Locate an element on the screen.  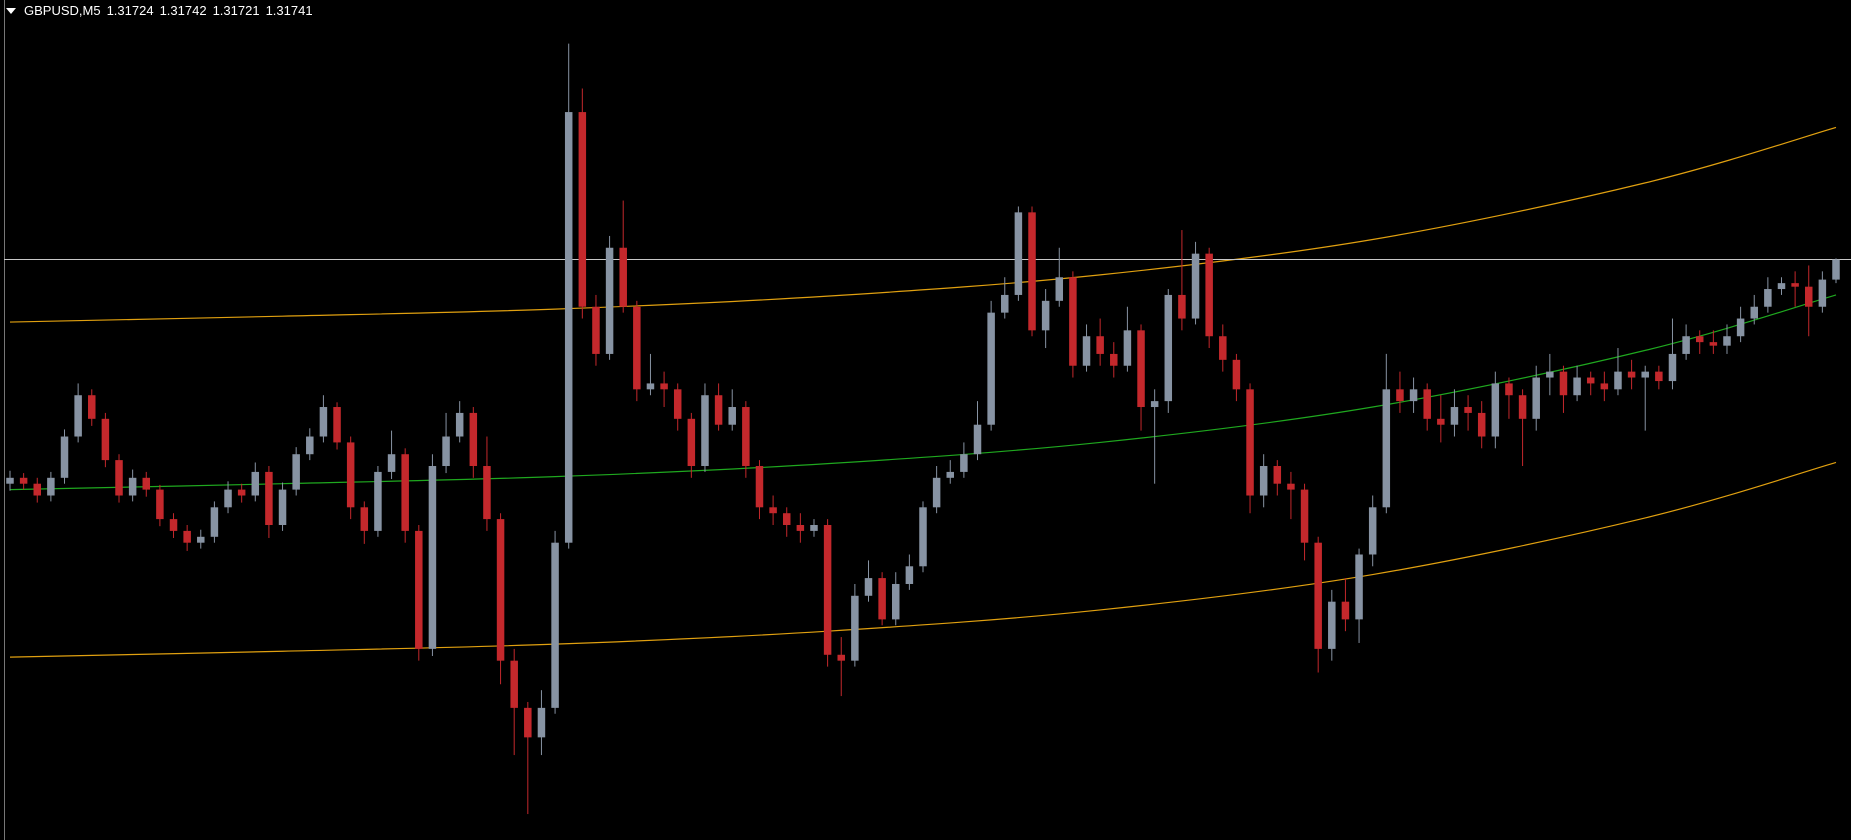
quote-high: 1.31742 is located at coordinates (183, 10).